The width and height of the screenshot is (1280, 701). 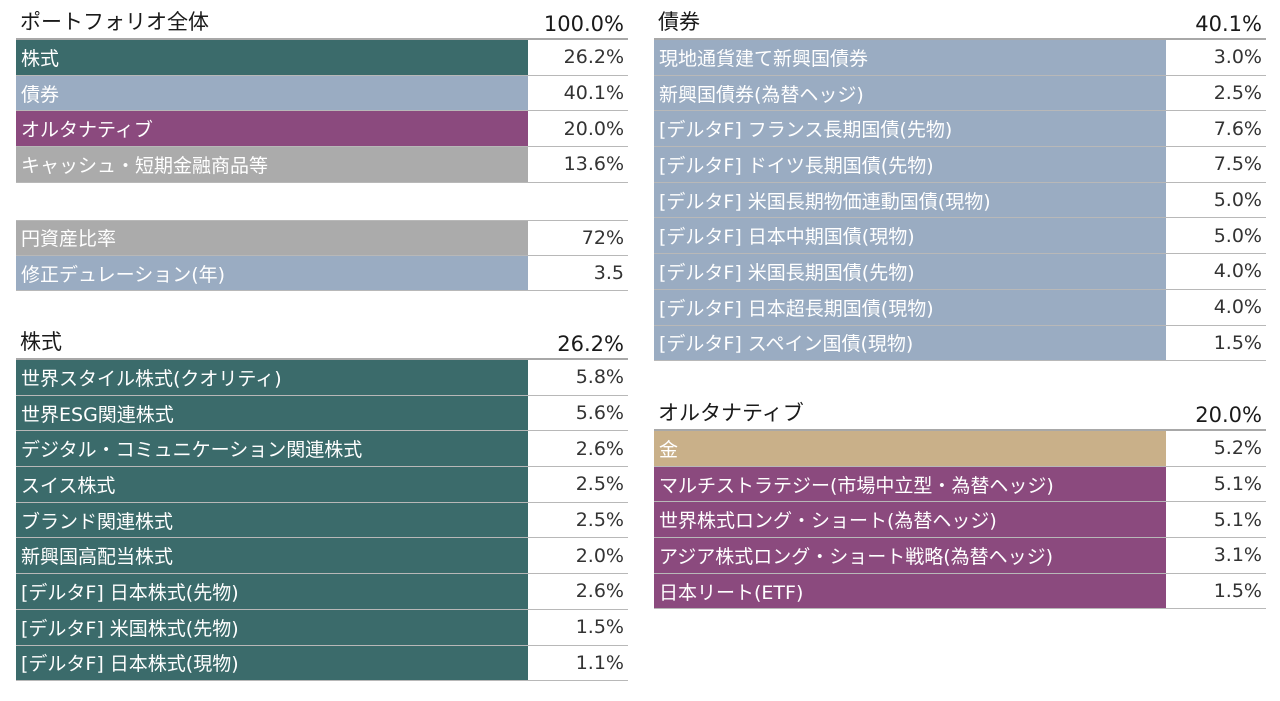 I want to click on table-row: オルタナティブ 20.0%, so click(x=322, y=129).